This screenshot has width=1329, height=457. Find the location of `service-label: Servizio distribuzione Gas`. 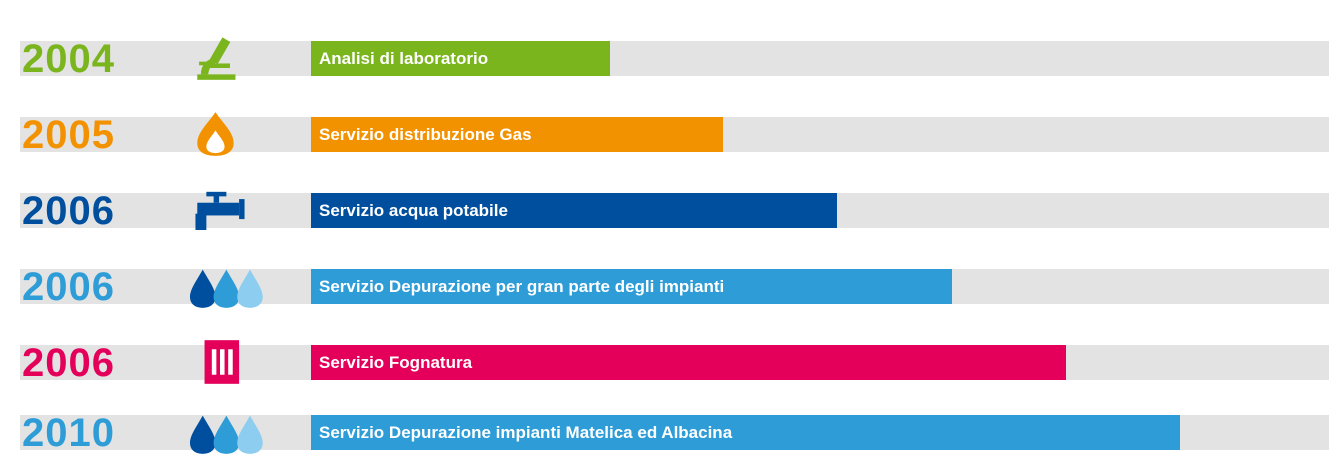

service-label: Servizio distribuzione Gas is located at coordinates (517, 134).